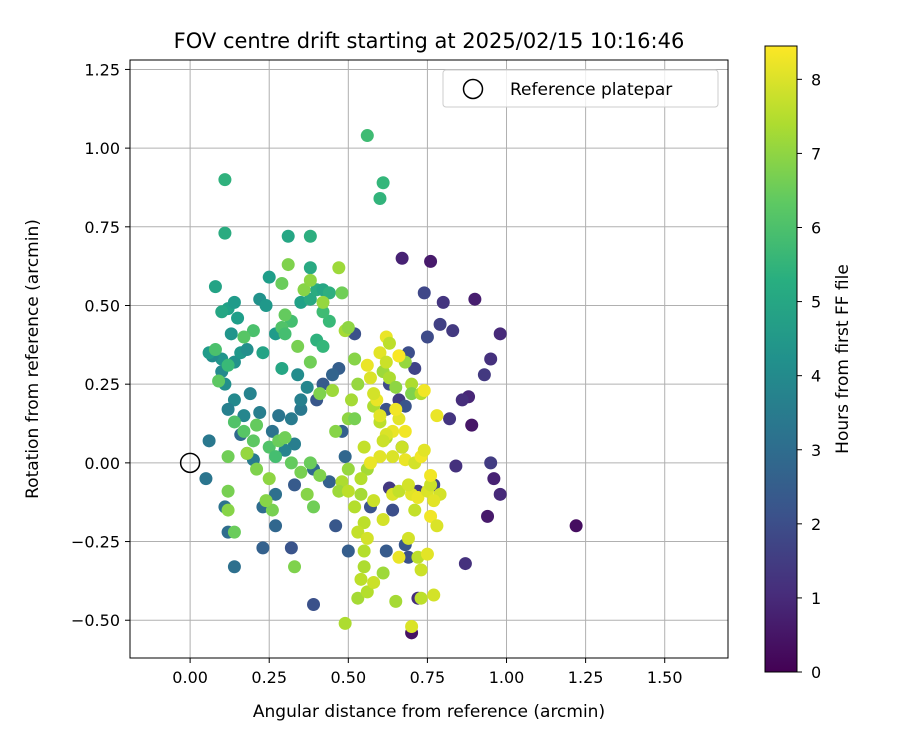 This screenshot has width=900, height=750. Describe the element at coordinates (816, 302) in the screenshot. I see `colorbar-tick-label: 5` at that location.